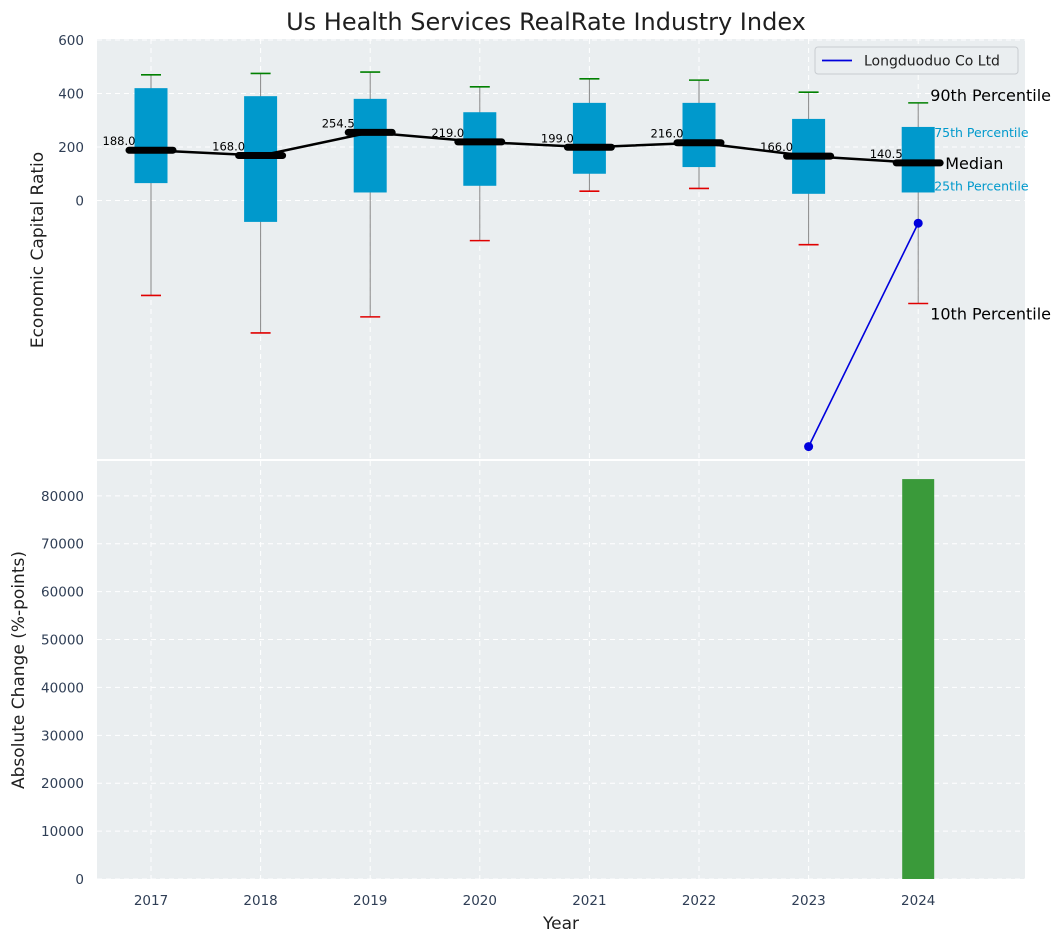  I want to click on xtick-label: 2019, so click(370, 901).